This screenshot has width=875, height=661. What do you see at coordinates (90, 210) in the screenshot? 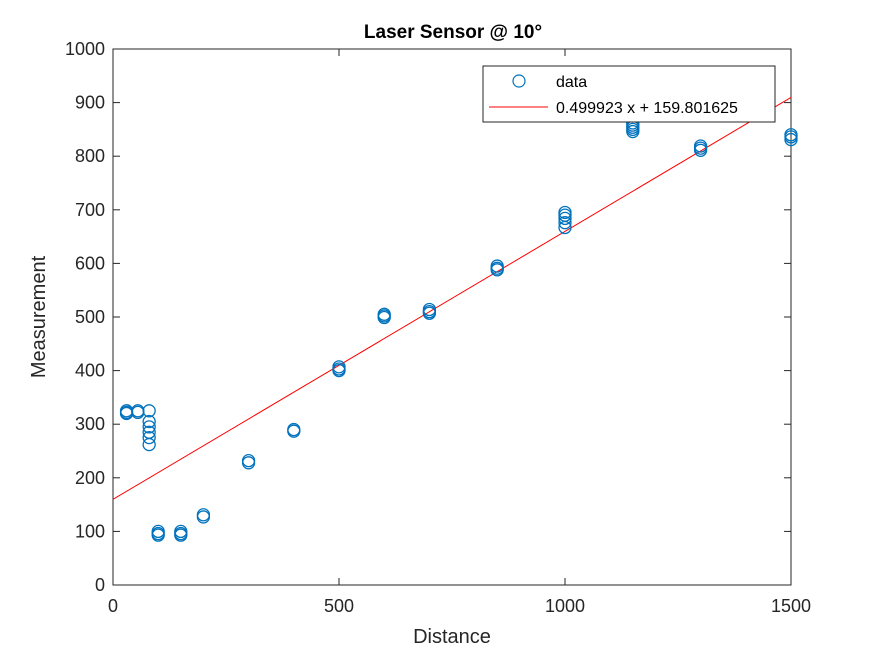
I see `y-tick-label: 700` at bounding box center [90, 210].